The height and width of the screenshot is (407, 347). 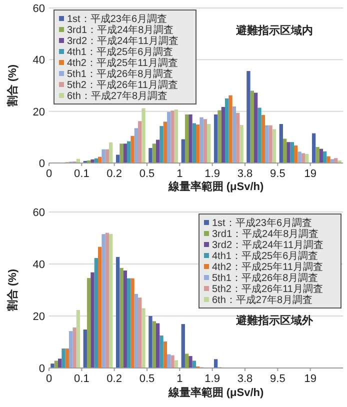 What do you see at coordinates (274, 320) in the screenshot?
I see `text: 避難指示区域外` at bounding box center [274, 320].